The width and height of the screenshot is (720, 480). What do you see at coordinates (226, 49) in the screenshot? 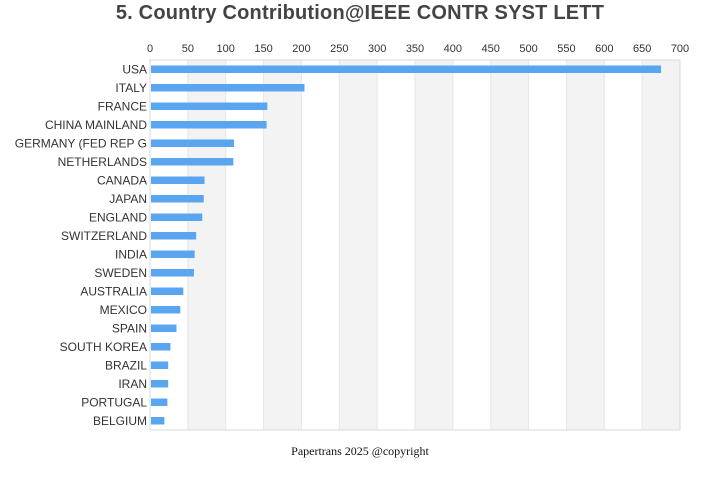
I see `x-tick-label: 100` at bounding box center [226, 49].